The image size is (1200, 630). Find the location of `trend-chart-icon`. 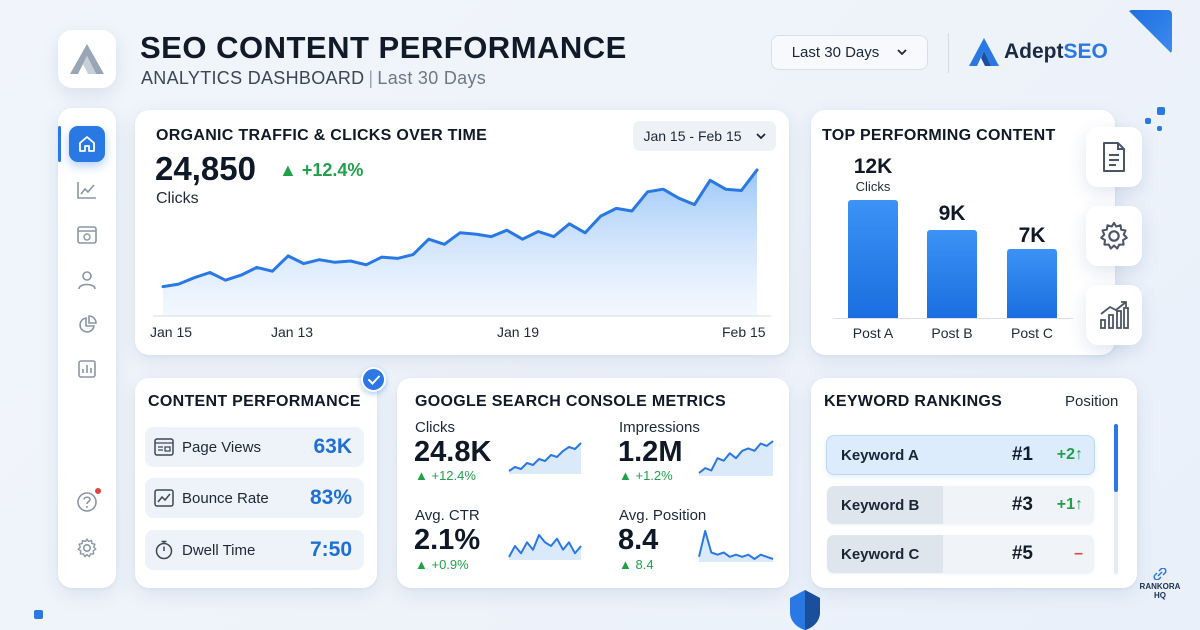

trend-chart-icon is located at coordinates (86, 190).